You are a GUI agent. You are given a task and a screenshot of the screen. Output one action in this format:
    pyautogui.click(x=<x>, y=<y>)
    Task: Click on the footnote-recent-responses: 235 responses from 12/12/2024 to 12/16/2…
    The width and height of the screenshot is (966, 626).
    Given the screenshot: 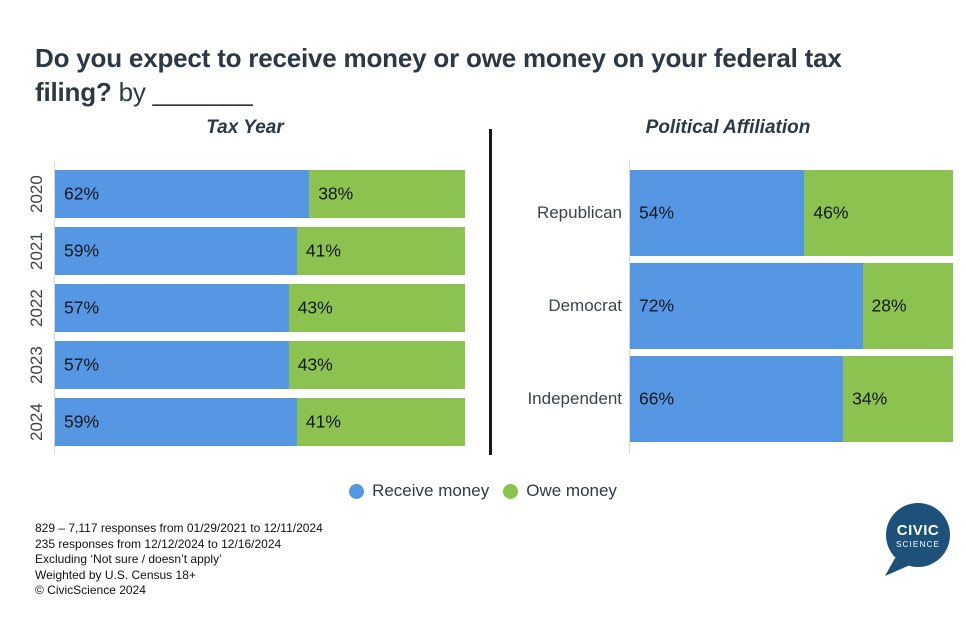 What is the action you would take?
    pyautogui.click(x=158, y=543)
    